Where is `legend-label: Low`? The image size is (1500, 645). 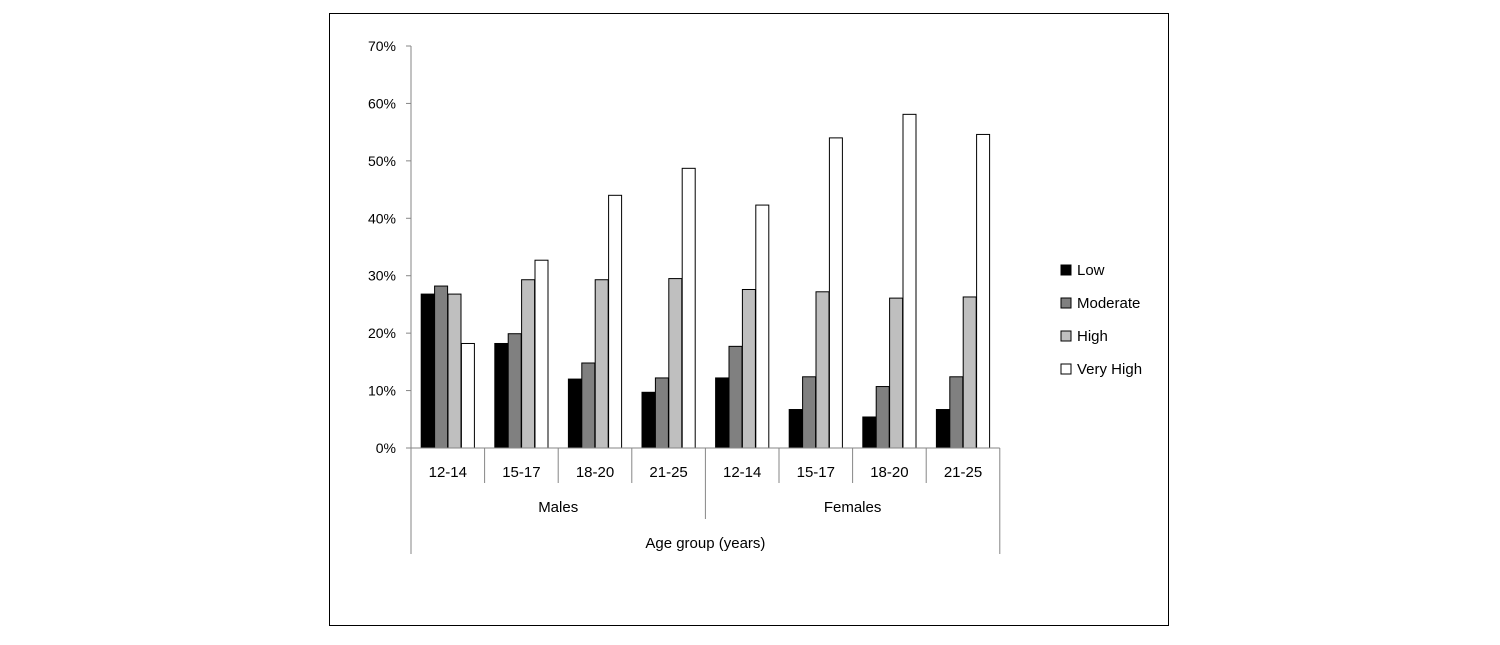
legend-label: Low is located at coordinates (1091, 270).